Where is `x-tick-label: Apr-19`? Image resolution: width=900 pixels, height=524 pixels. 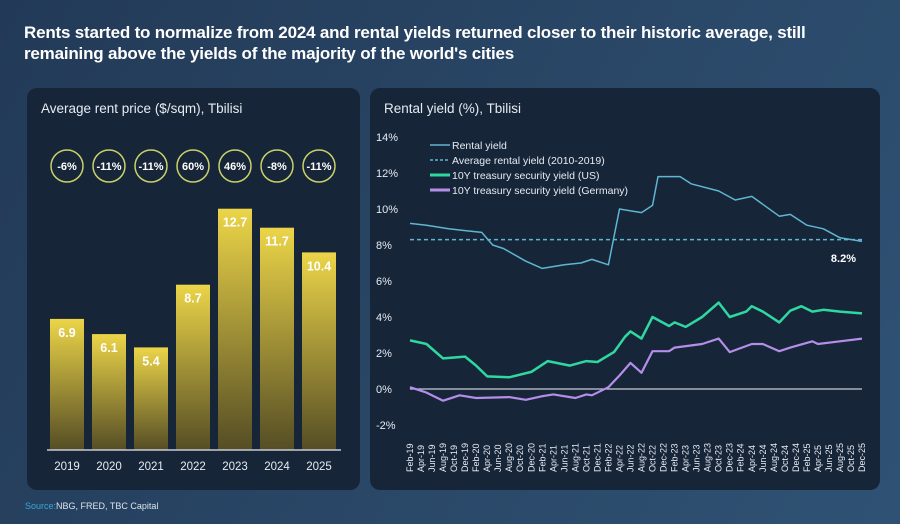 x-tick-label: Apr-19 is located at coordinates (421, 458).